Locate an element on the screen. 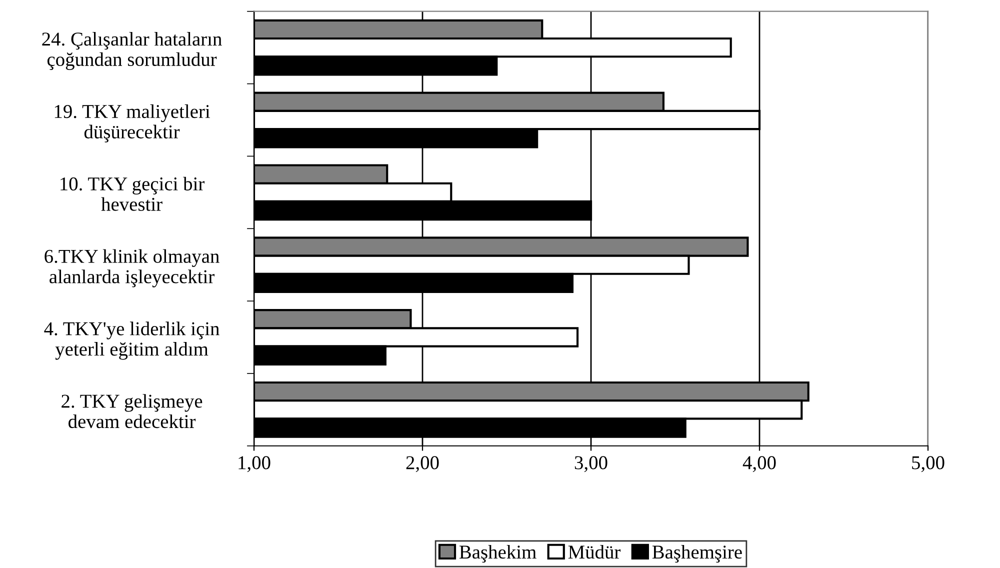  x-tick-label: 4,00 is located at coordinates (759, 464).